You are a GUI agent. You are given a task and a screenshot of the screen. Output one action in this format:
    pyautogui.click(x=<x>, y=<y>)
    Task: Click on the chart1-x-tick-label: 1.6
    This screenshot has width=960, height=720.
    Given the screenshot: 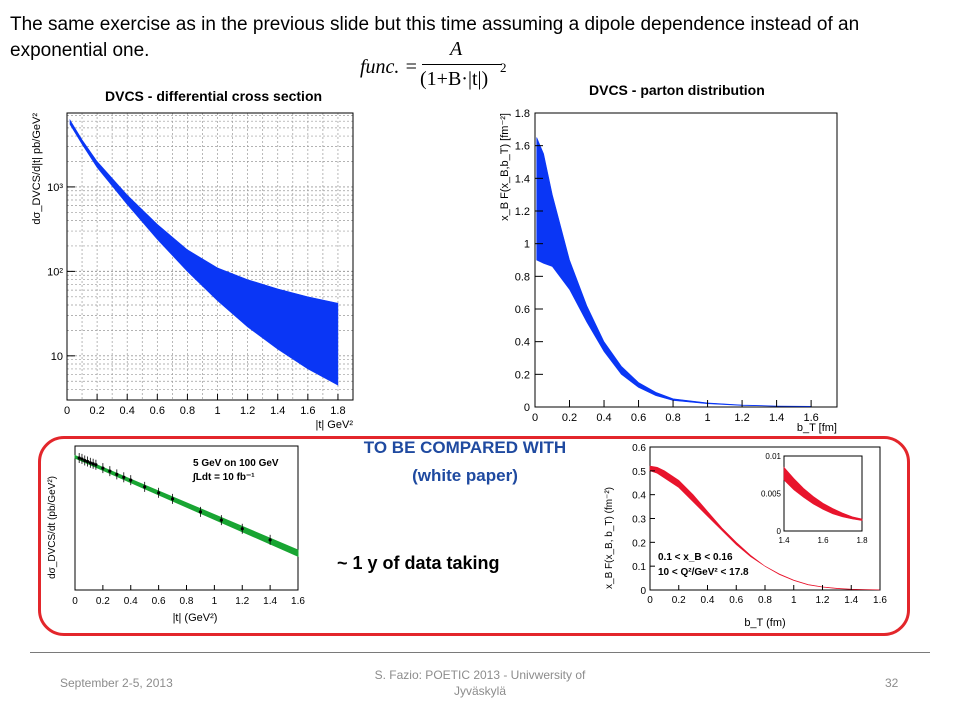 What is the action you would take?
    pyautogui.click(x=307, y=411)
    